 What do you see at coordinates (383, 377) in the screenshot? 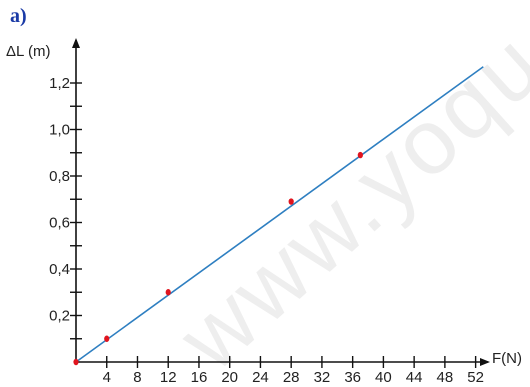
I see `x-tick-label: 40` at bounding box center [383, 377].